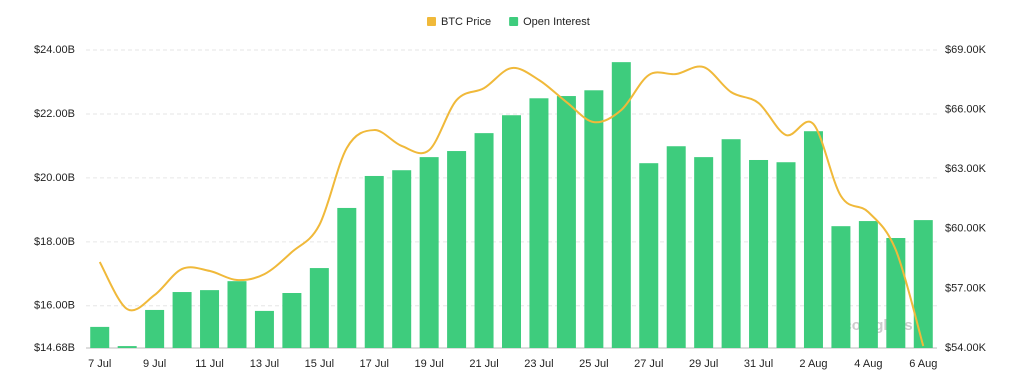 The width and height of the screenshot is (1011, 379). What do you see at coordinates (154, 364) in the screenshot?
I see `x-tick-label: 9 Jul` at bounding box center [154, 364].